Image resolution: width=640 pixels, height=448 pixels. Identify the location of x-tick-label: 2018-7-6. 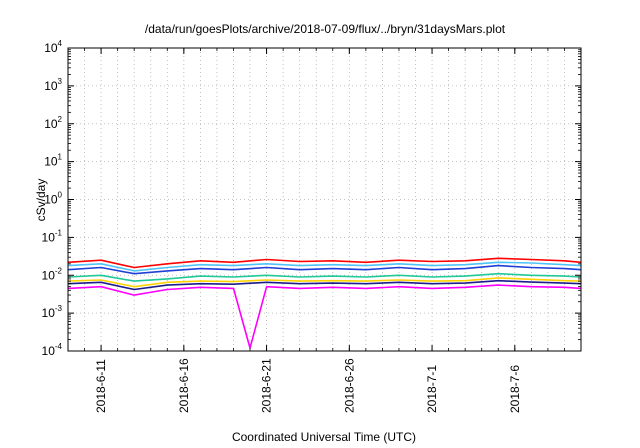
(515, 389).